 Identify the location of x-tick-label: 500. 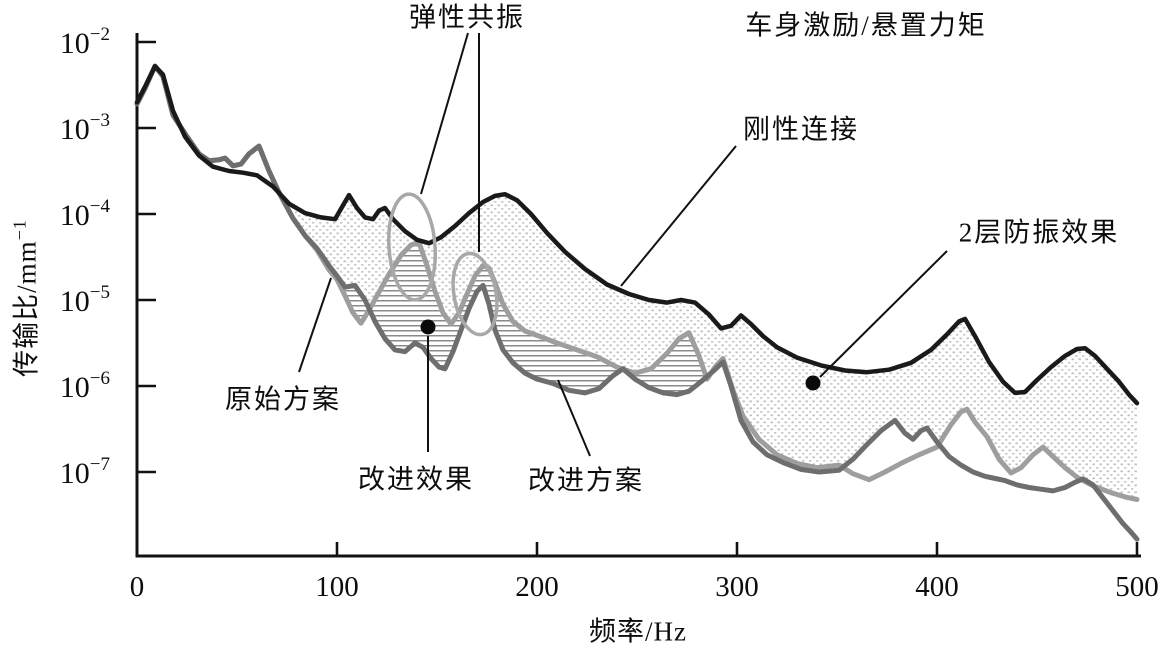
(1137, 587).